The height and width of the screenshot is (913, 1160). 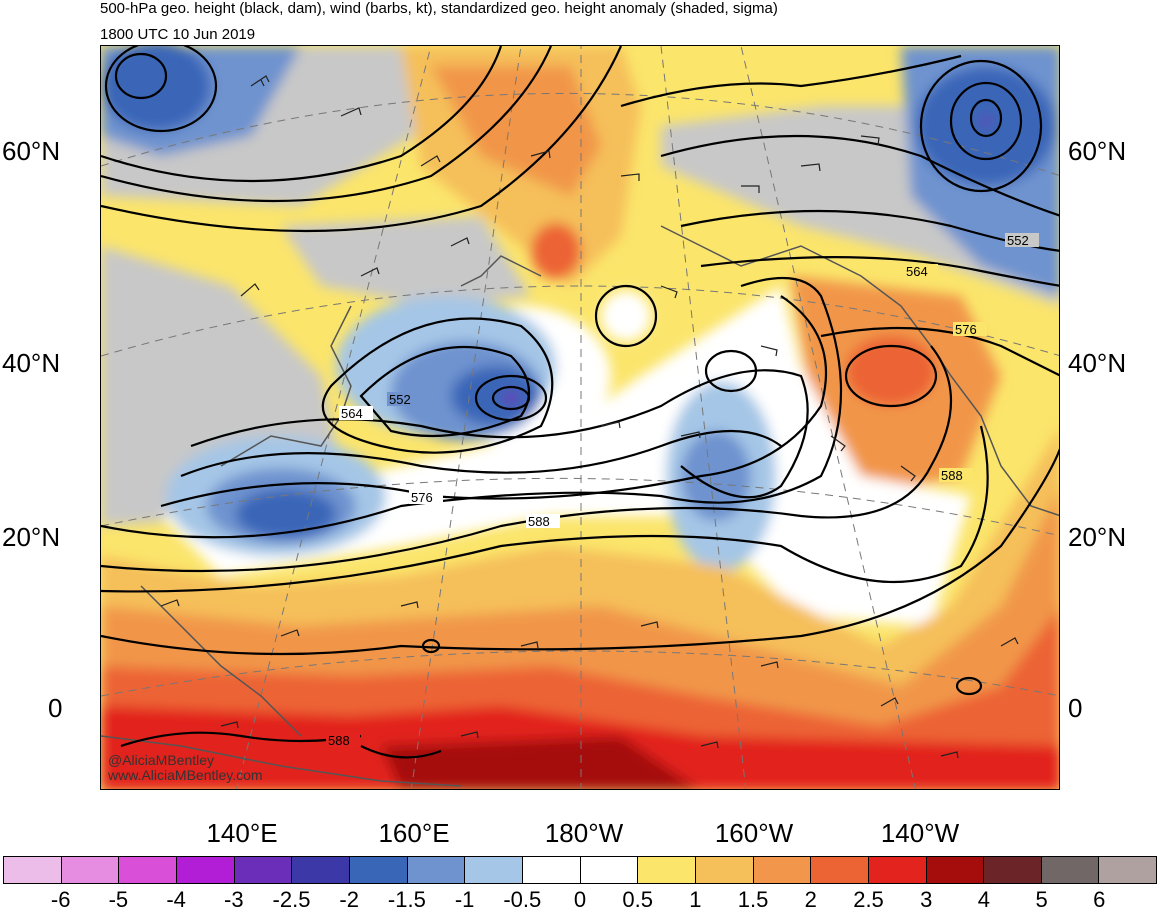 I want to click on lat-label-eq-left: 0, so click(x=55, y=708).